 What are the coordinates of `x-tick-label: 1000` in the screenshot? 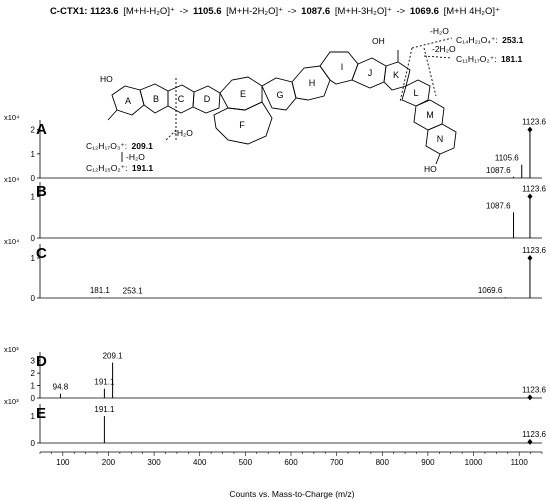 It's located at (474, 462).